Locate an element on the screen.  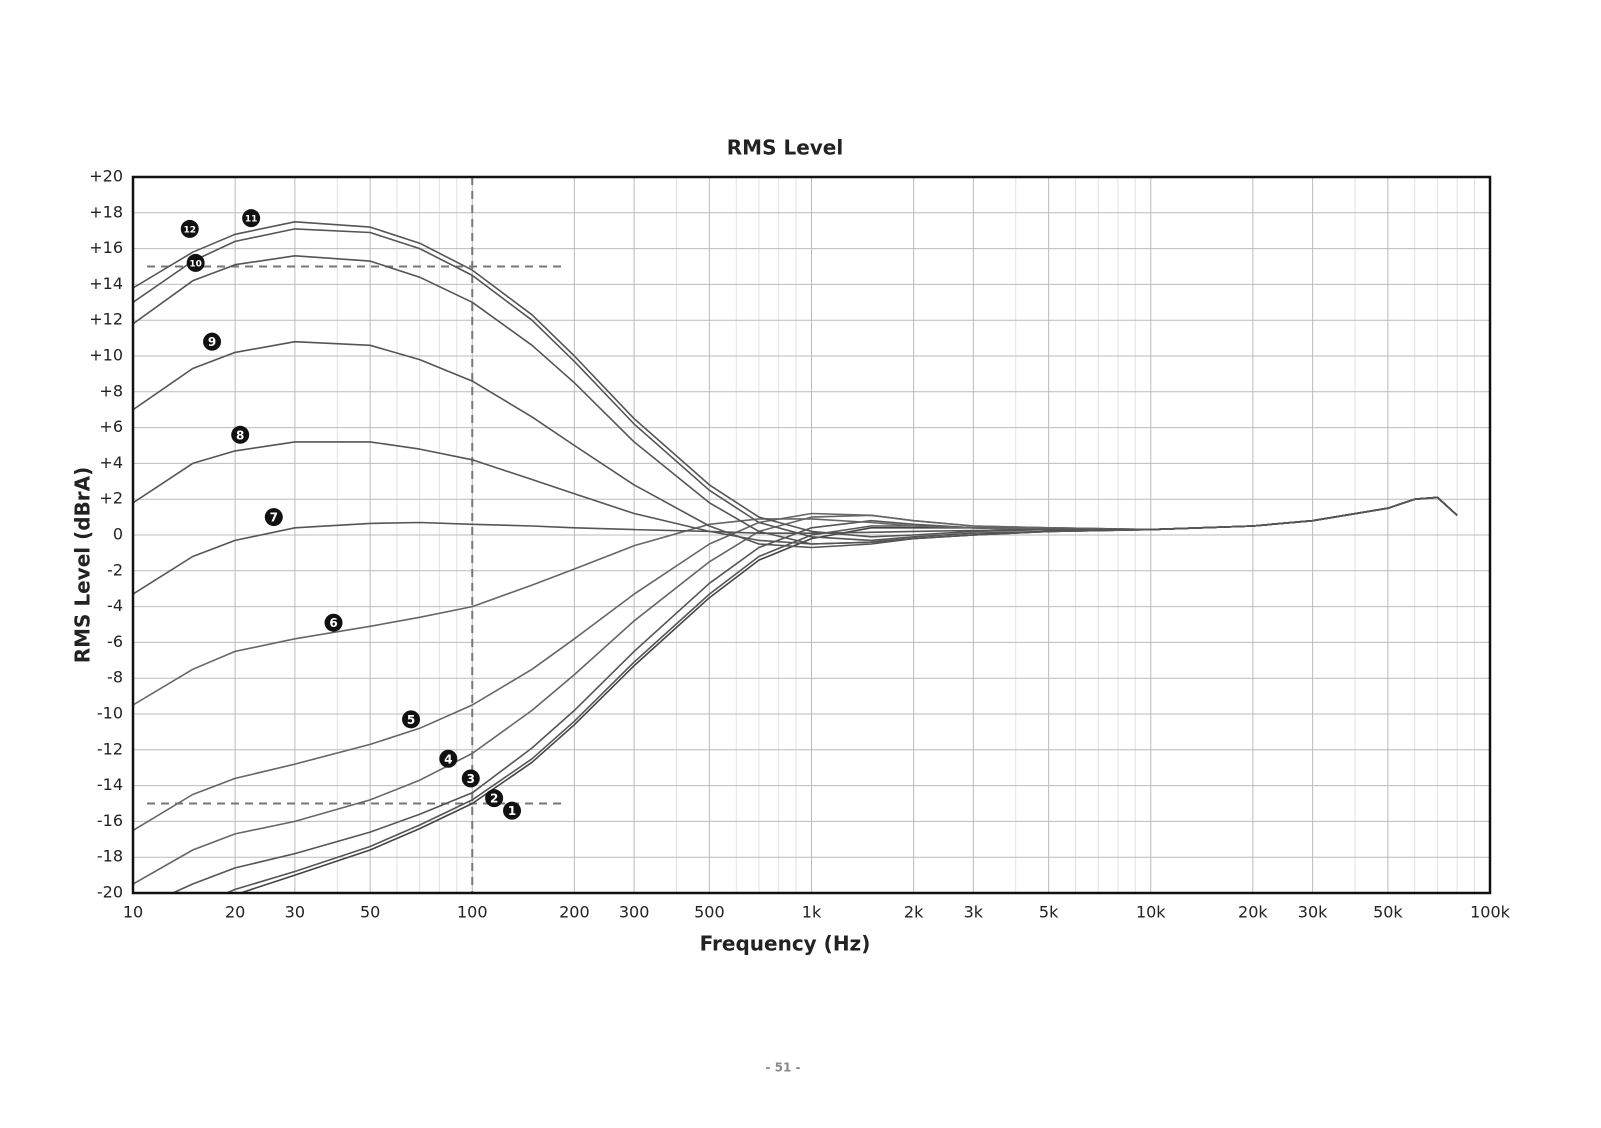
curve-label: 11 is located at coordinates (251, 220).